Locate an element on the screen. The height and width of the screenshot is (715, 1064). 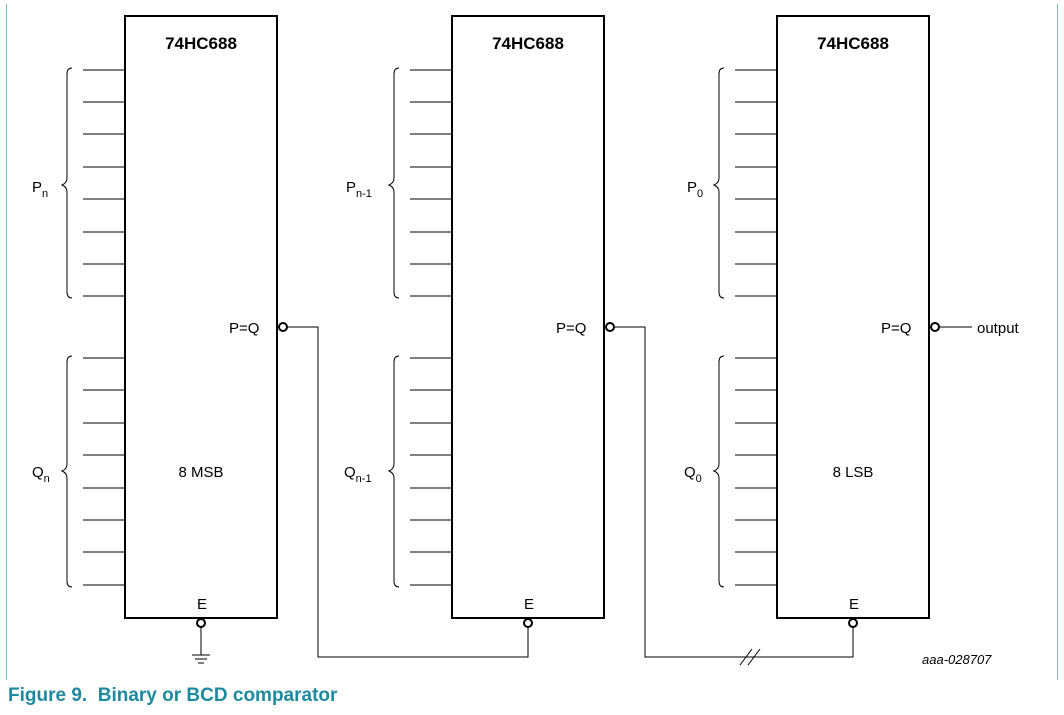
chip-1-enable-bubble is located at coordinates (201, 623).